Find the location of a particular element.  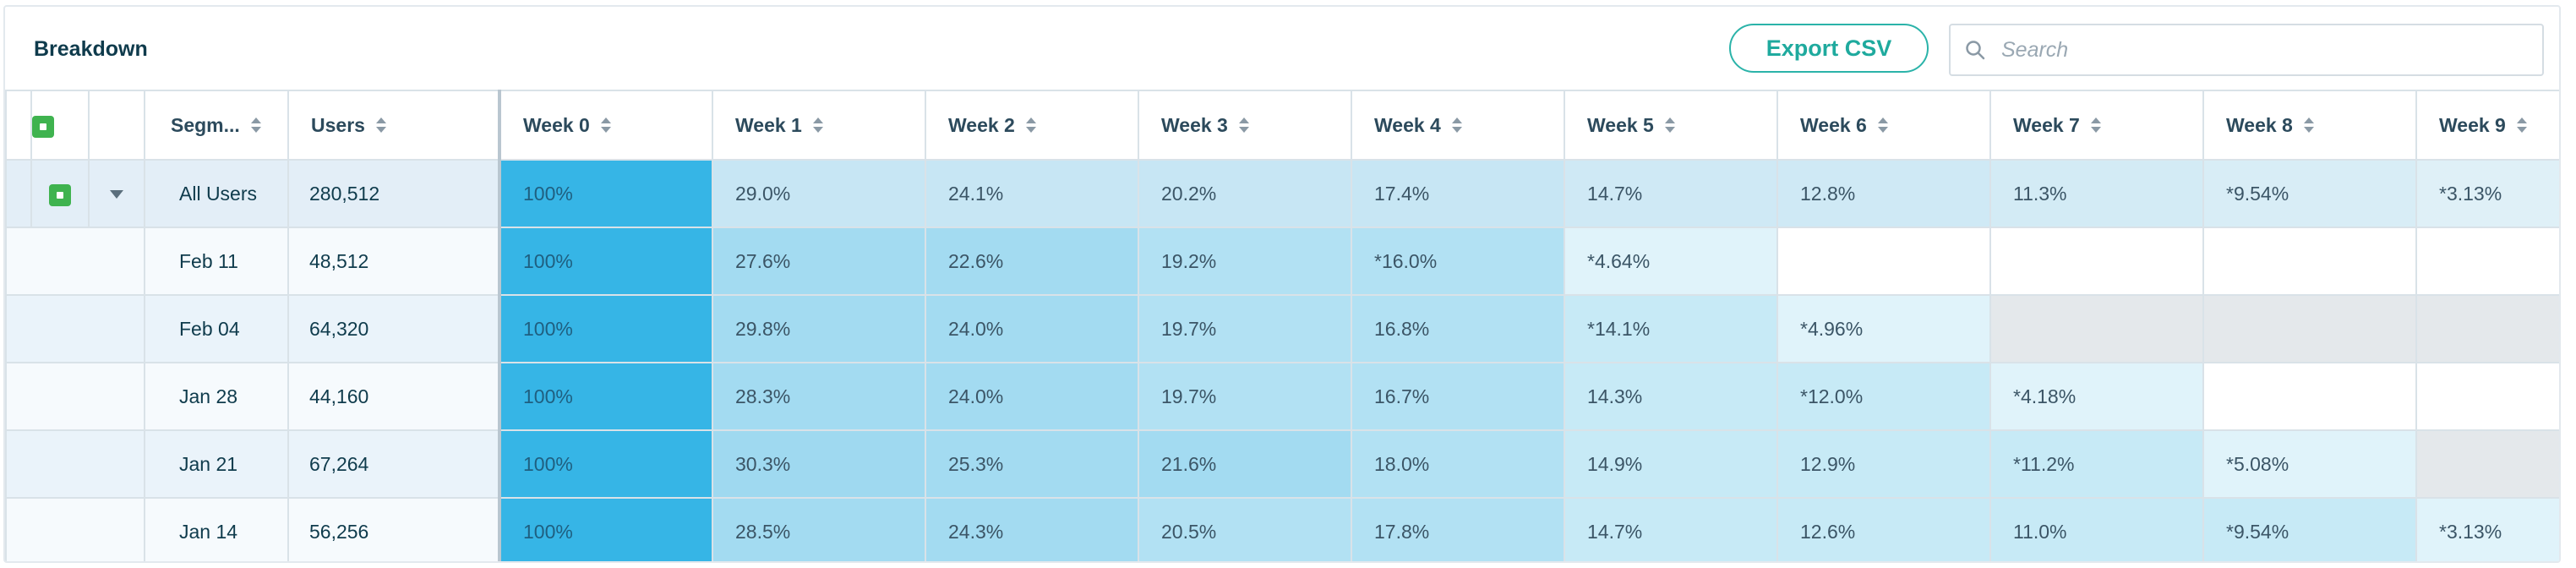

select-all-checkbox is located at coordinates (60, 125).